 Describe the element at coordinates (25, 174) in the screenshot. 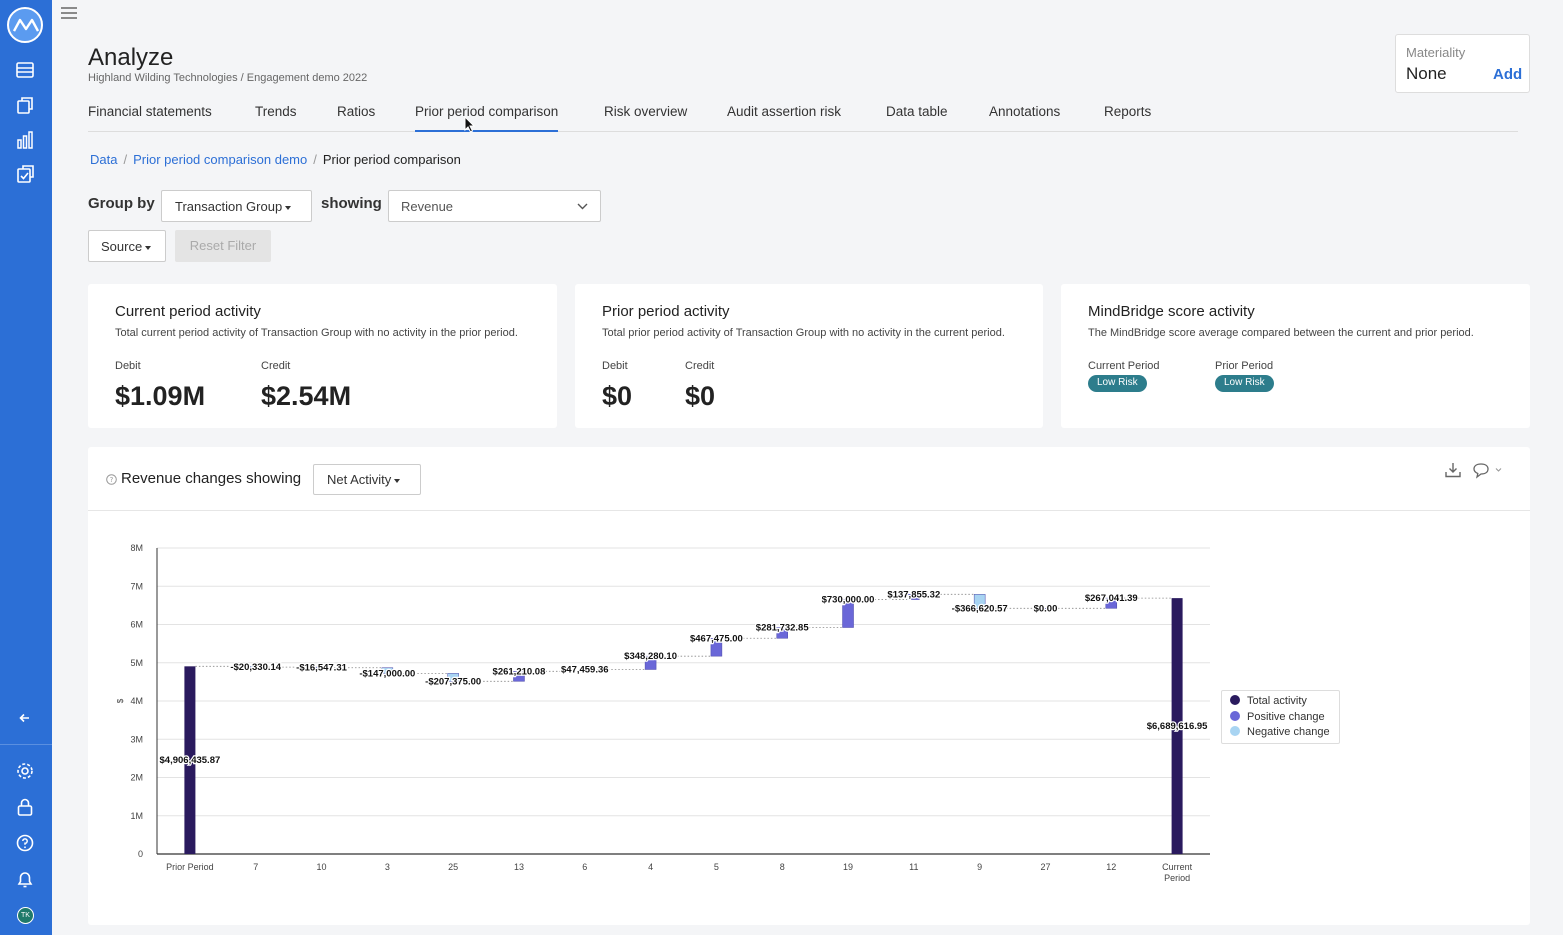

I see `clipboard-check-icon` at that location.